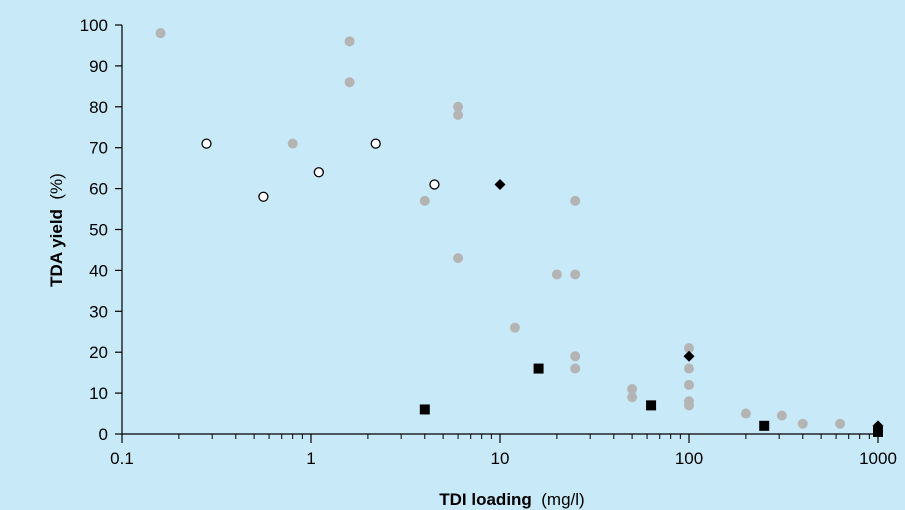 This screenshot has width=905, height=510. Describe the element at coordinates (103, 434) in the screenshot. I see `y-tick-label: 0` at that location.